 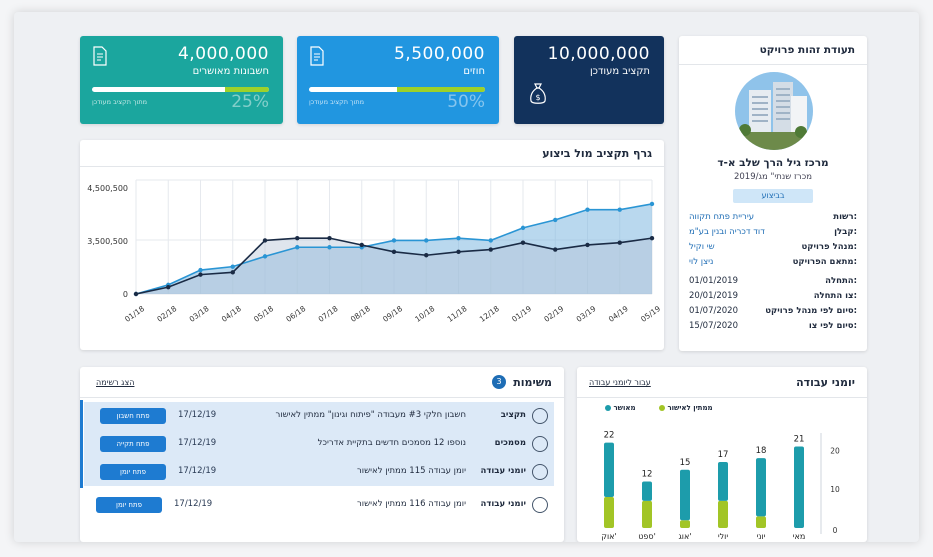 What do you see at coordinates (398, 80) in the screenshot?
I see `kpi-contracts: 5,500,000 חוזים מתוך תקציב מעודכן 50%` at bounding box center [398, 80].